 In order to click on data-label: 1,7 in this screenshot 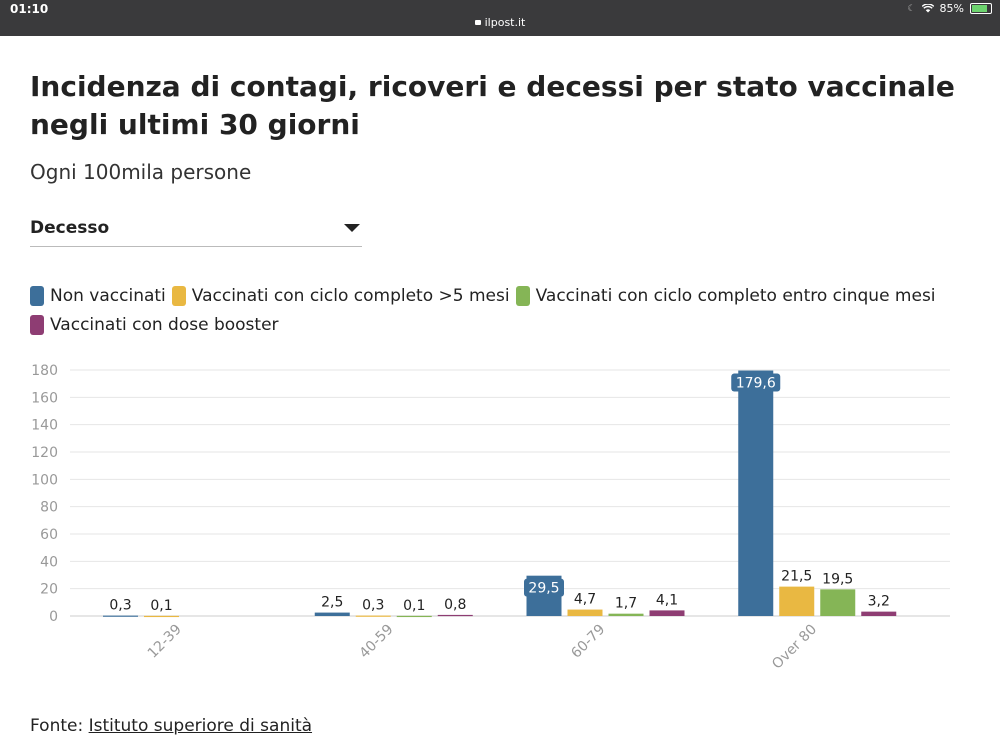, I will do `click(626, 604)`.